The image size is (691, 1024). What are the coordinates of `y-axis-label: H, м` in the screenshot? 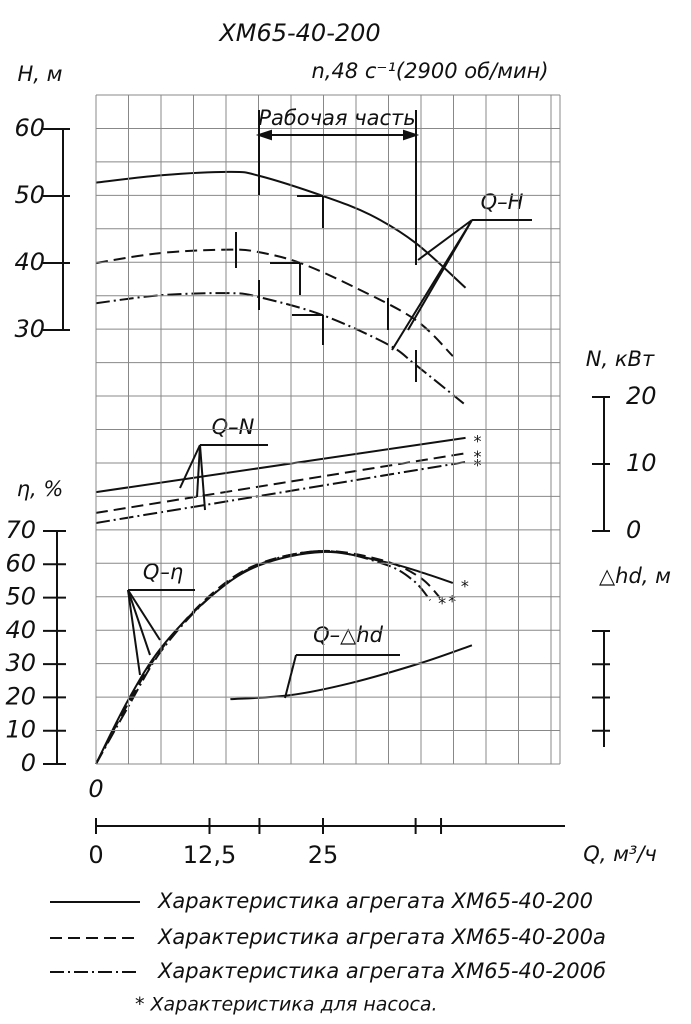 It's located at (40, 74).